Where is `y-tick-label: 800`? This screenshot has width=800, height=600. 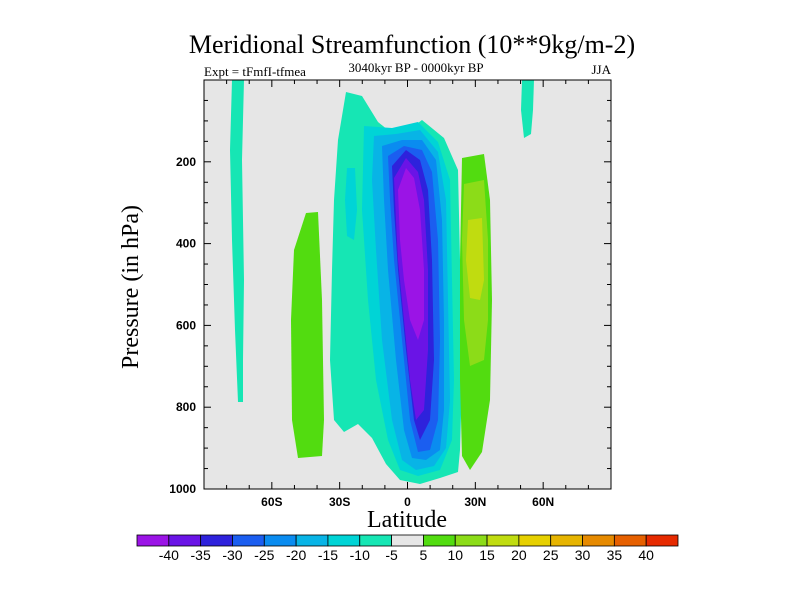 y-tick-label: 800 is located at coordinates (186, 407).